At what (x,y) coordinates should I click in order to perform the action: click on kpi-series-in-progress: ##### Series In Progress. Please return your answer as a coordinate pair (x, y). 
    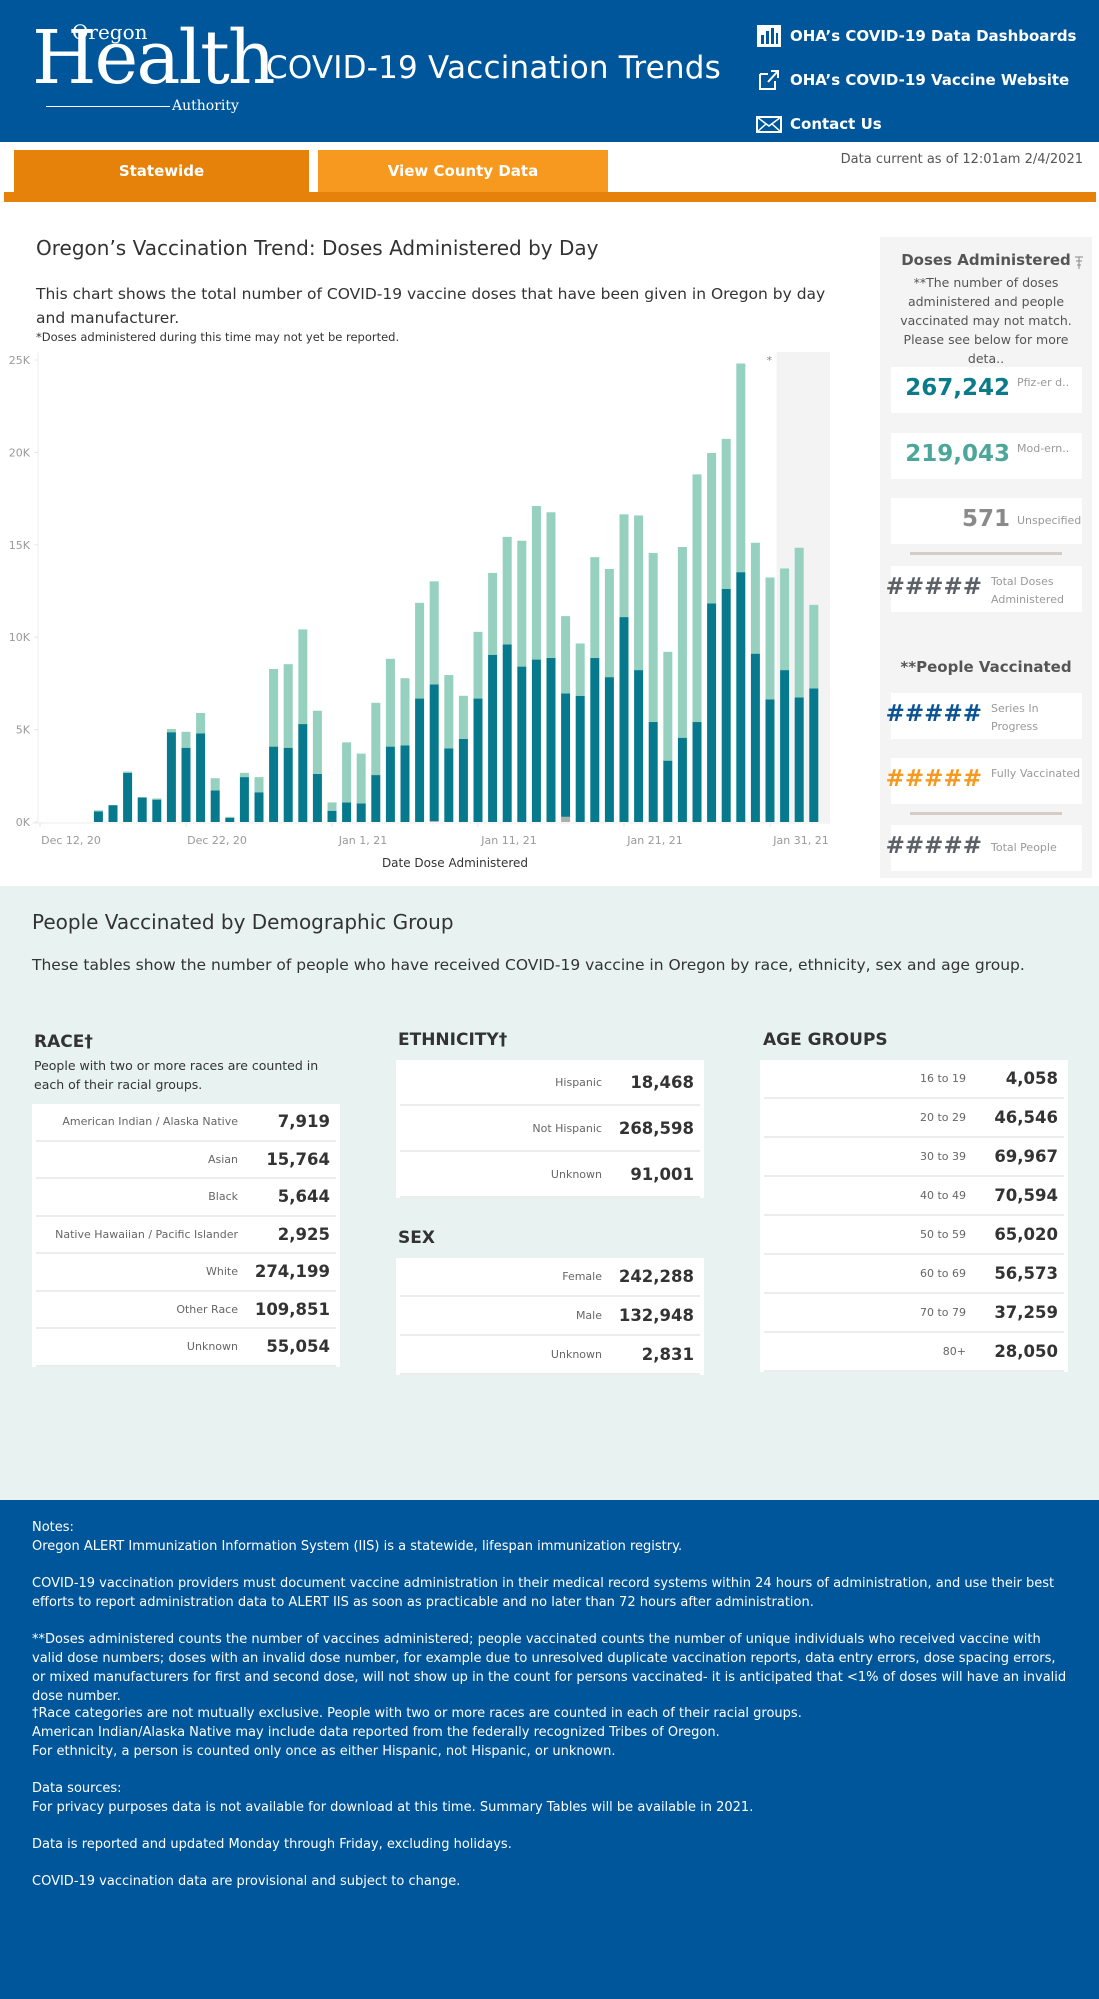
    Looking at the image, I should click on (984, 716).